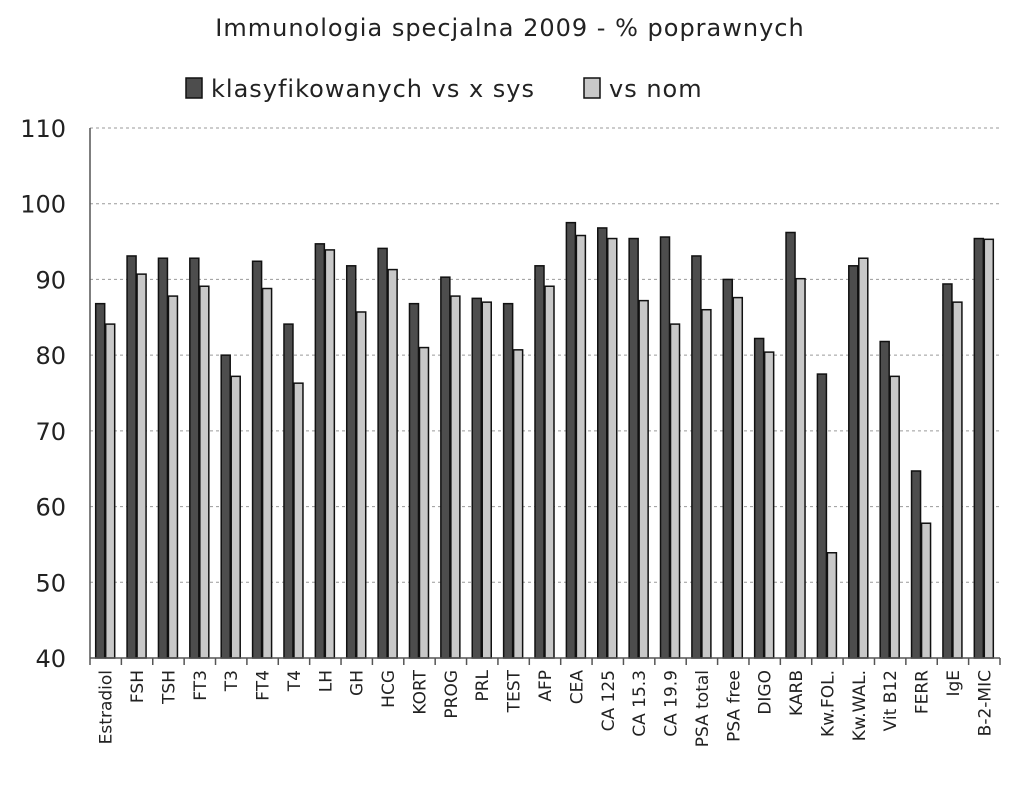  What do you see at coordinates (138, 686) in the screenshot?
I see `x-tick-label: FSH` at bounding box center [138, 686].